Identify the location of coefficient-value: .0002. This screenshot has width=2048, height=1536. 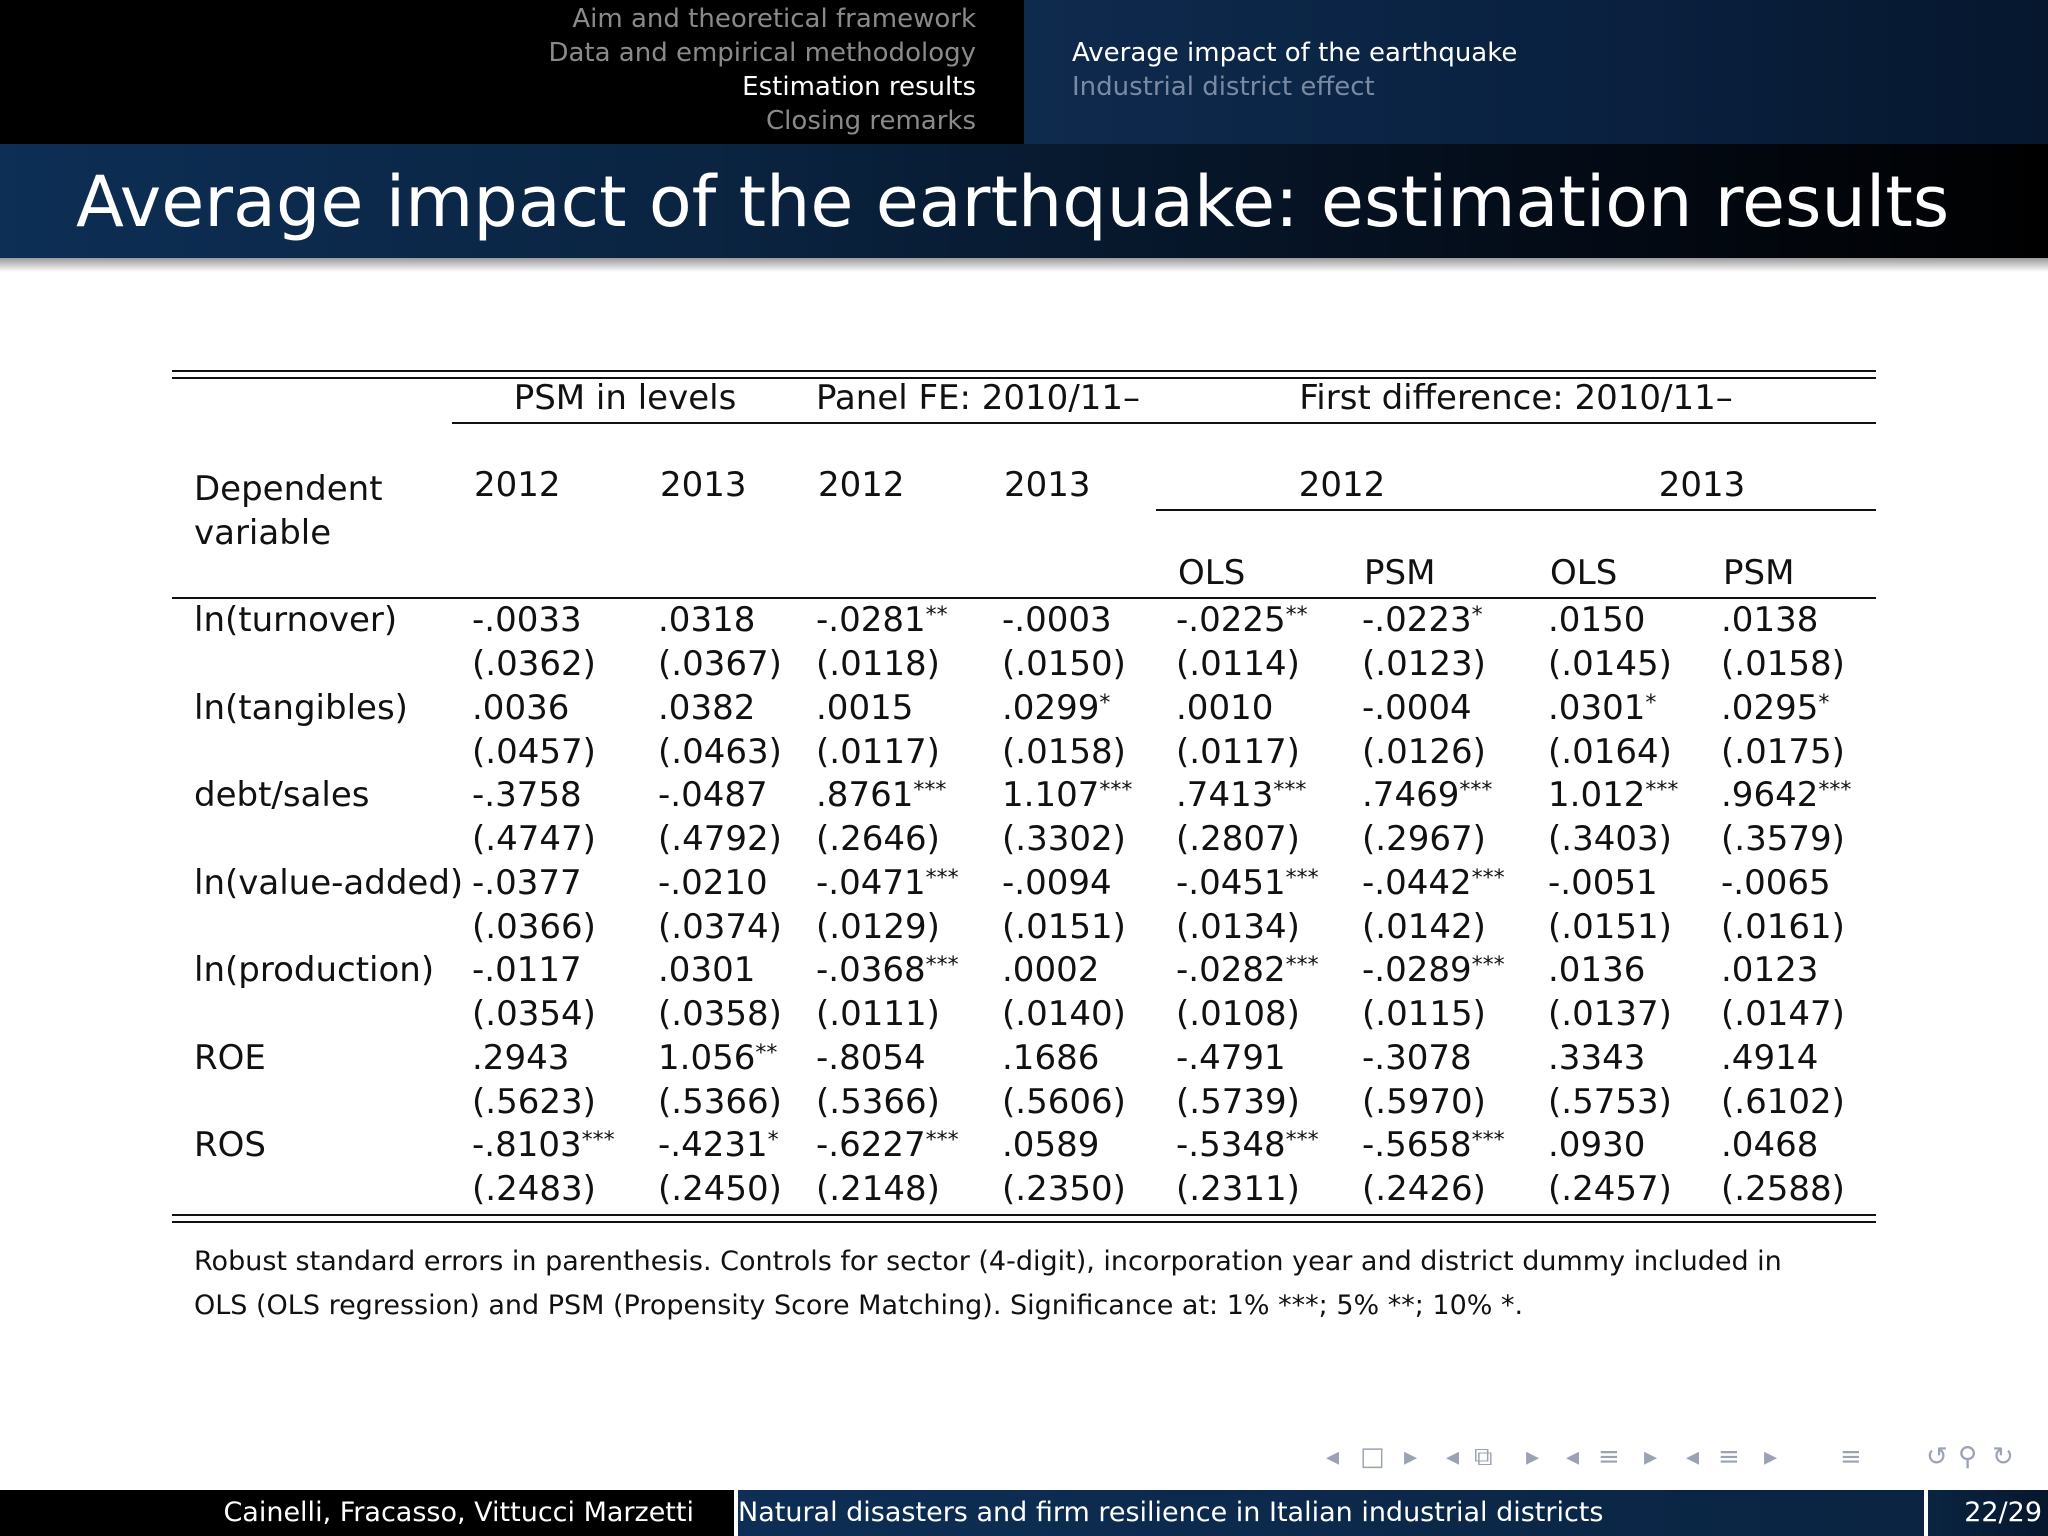
(1051, 970).